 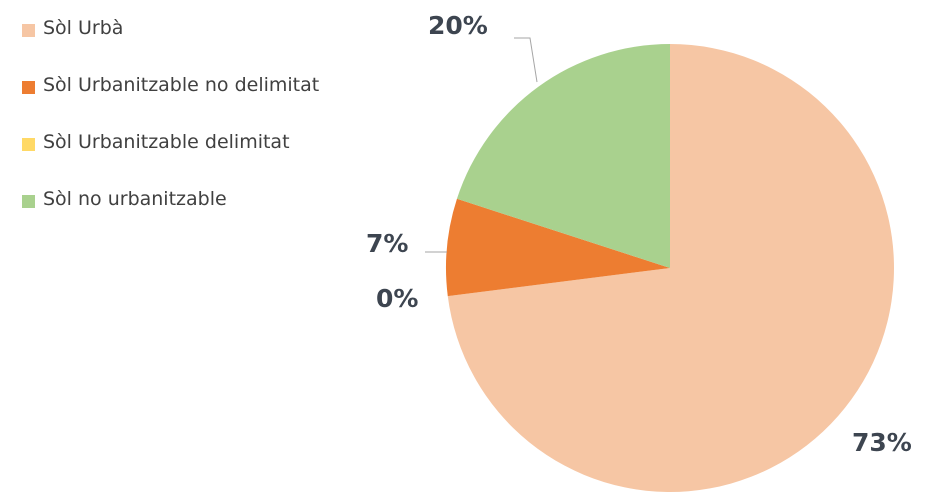 What do you see at coordinates (28, 30) in the screenshot?
I see `legend-swatch-sol-urba` at bounding box center [28, 30].